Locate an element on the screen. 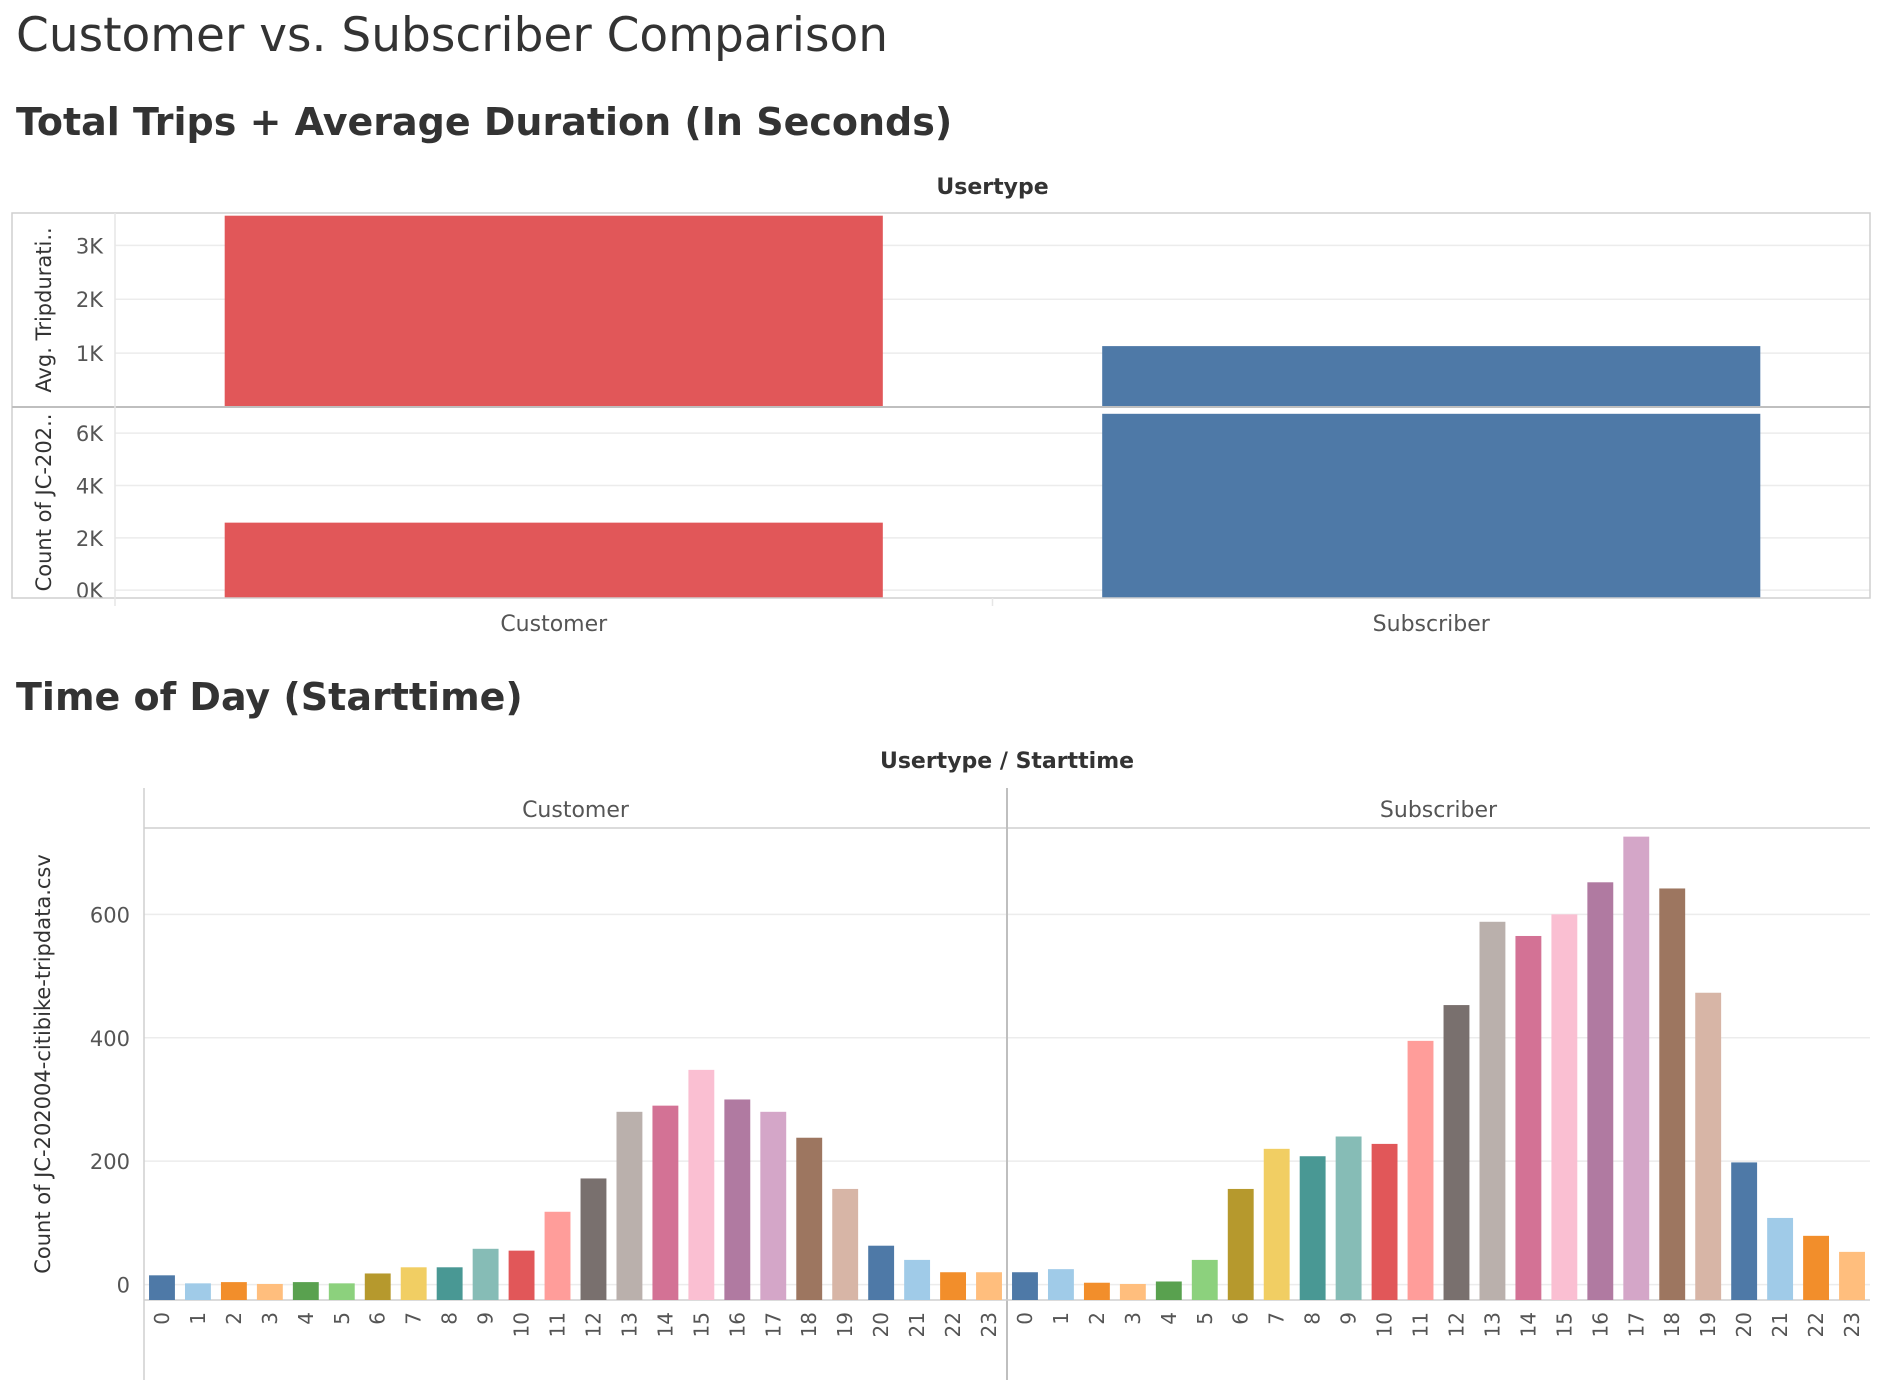 The width and height of the screenshot is (1884, 1392). y-tick-label: 600 is located at coordinates (110, 915).